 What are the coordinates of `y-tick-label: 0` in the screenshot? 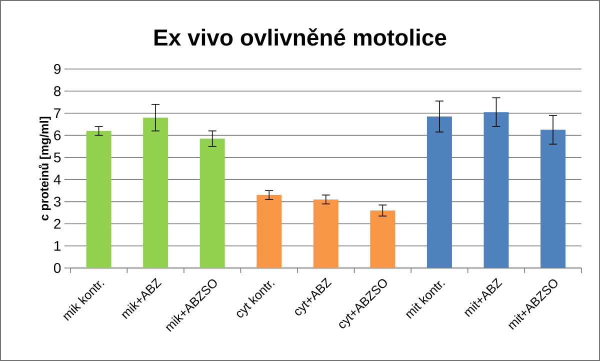 It's located at (57, 268).